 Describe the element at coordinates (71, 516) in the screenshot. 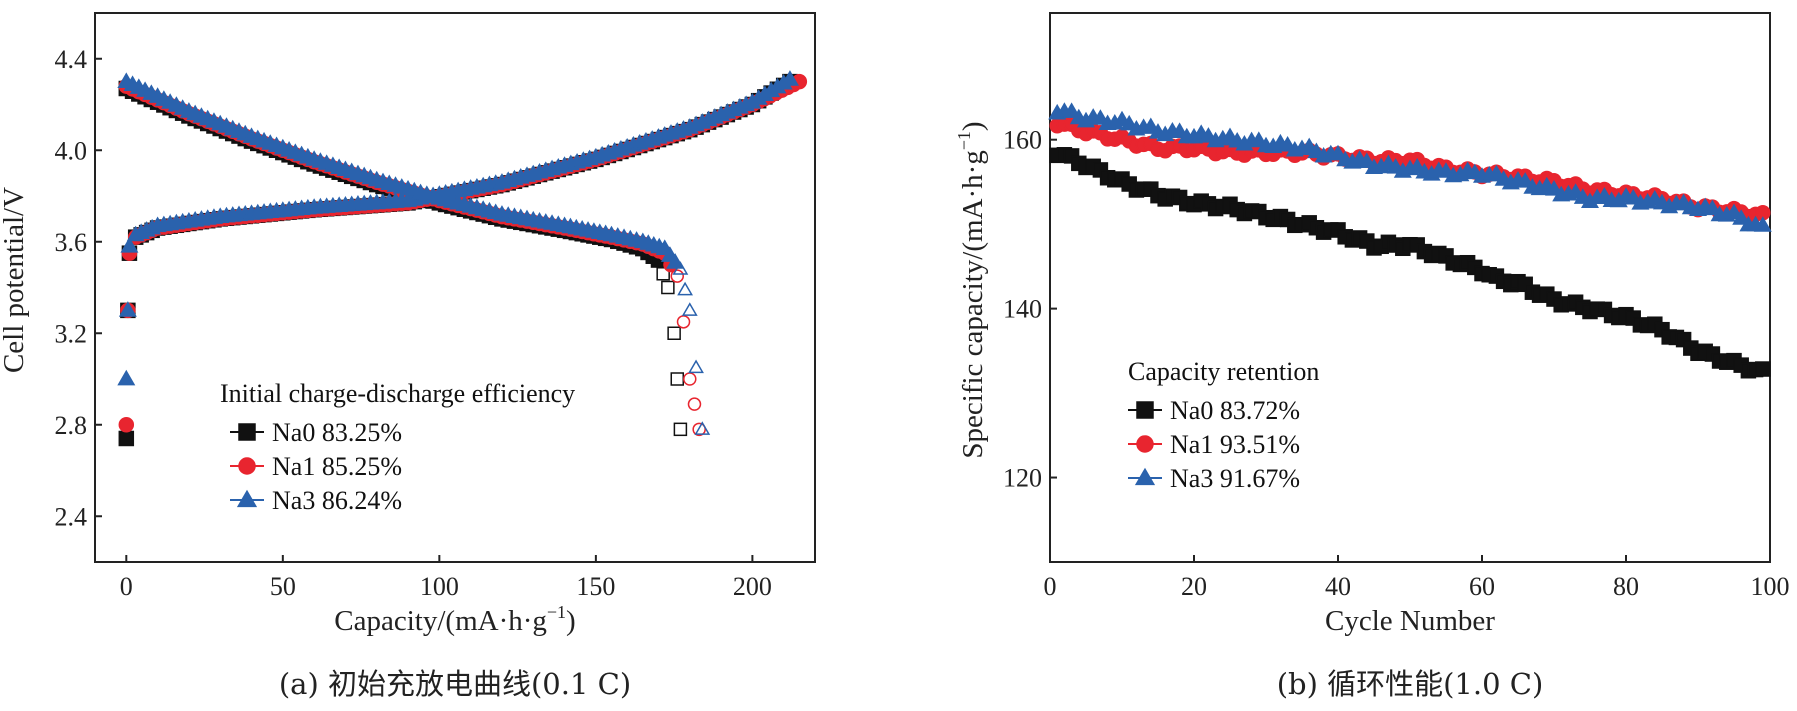

I see `panel-a-y-tick-label: 2.4` at that location.